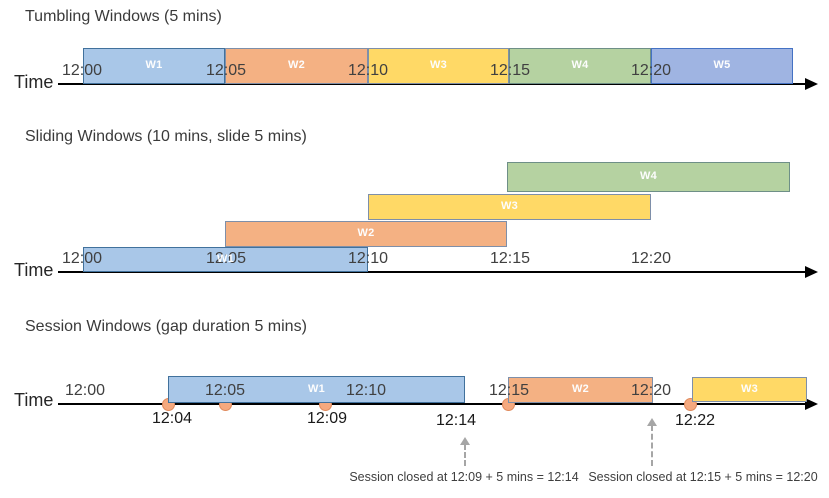 Image resolution: width=829 pixels, height=498 pixels. I want to click on window-label: W5, so click(722, 65).